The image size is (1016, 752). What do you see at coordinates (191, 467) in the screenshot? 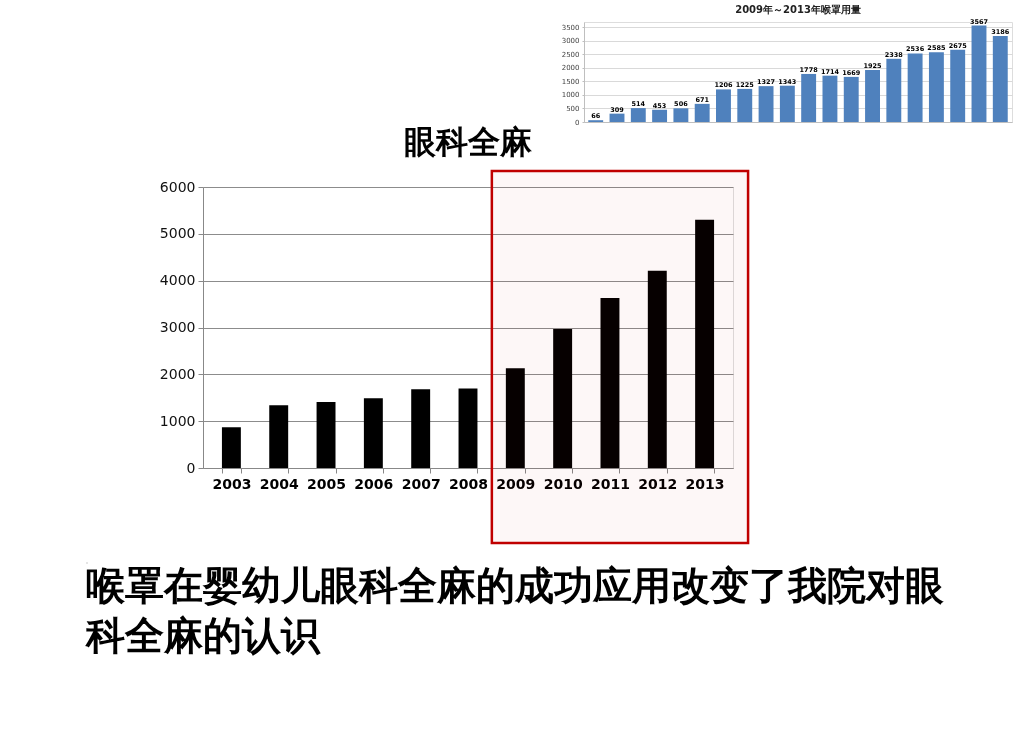
I see `y-tick-label: 0` at bounding box center [191, 467].